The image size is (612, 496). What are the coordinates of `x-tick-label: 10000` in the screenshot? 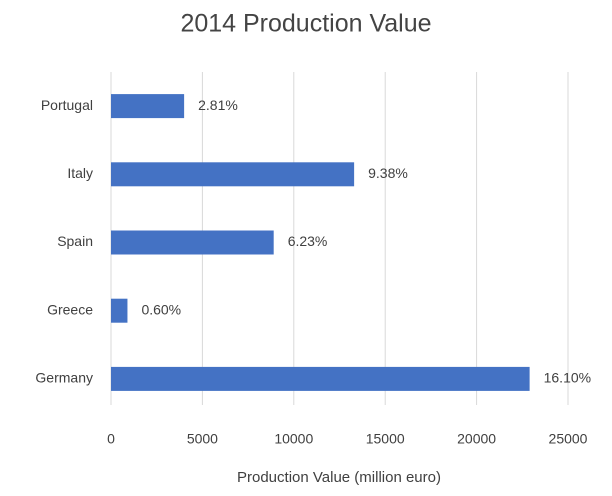 It's located at (293, 439).